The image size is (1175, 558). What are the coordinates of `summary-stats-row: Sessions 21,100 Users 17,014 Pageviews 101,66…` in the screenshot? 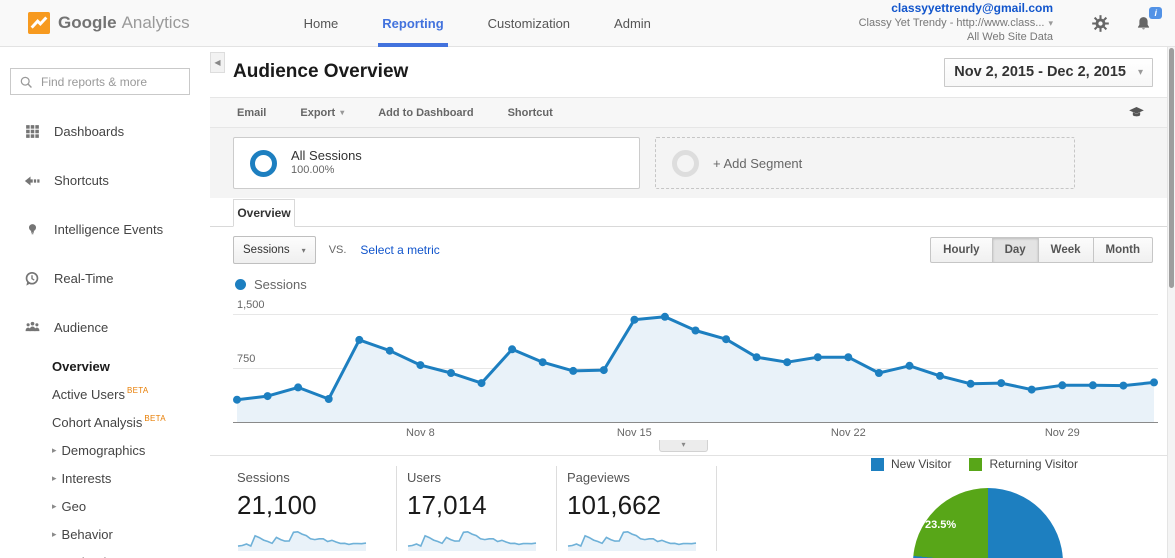 It's located at (688, 508).